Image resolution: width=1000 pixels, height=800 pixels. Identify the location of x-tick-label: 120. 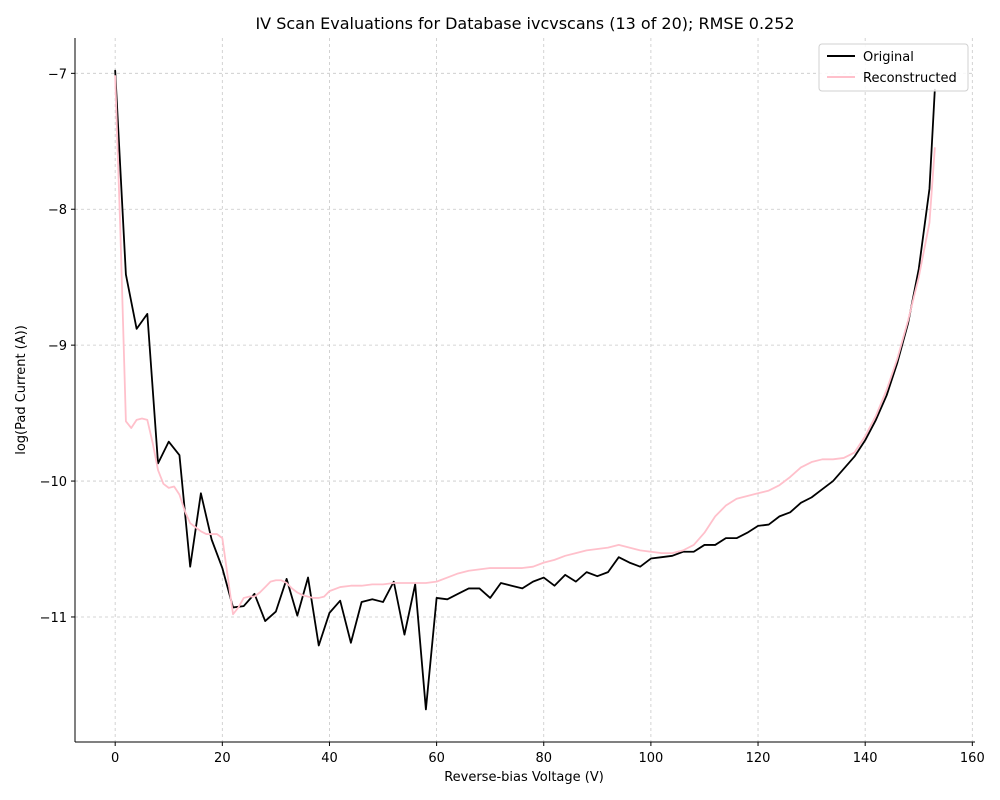
(758, 758).